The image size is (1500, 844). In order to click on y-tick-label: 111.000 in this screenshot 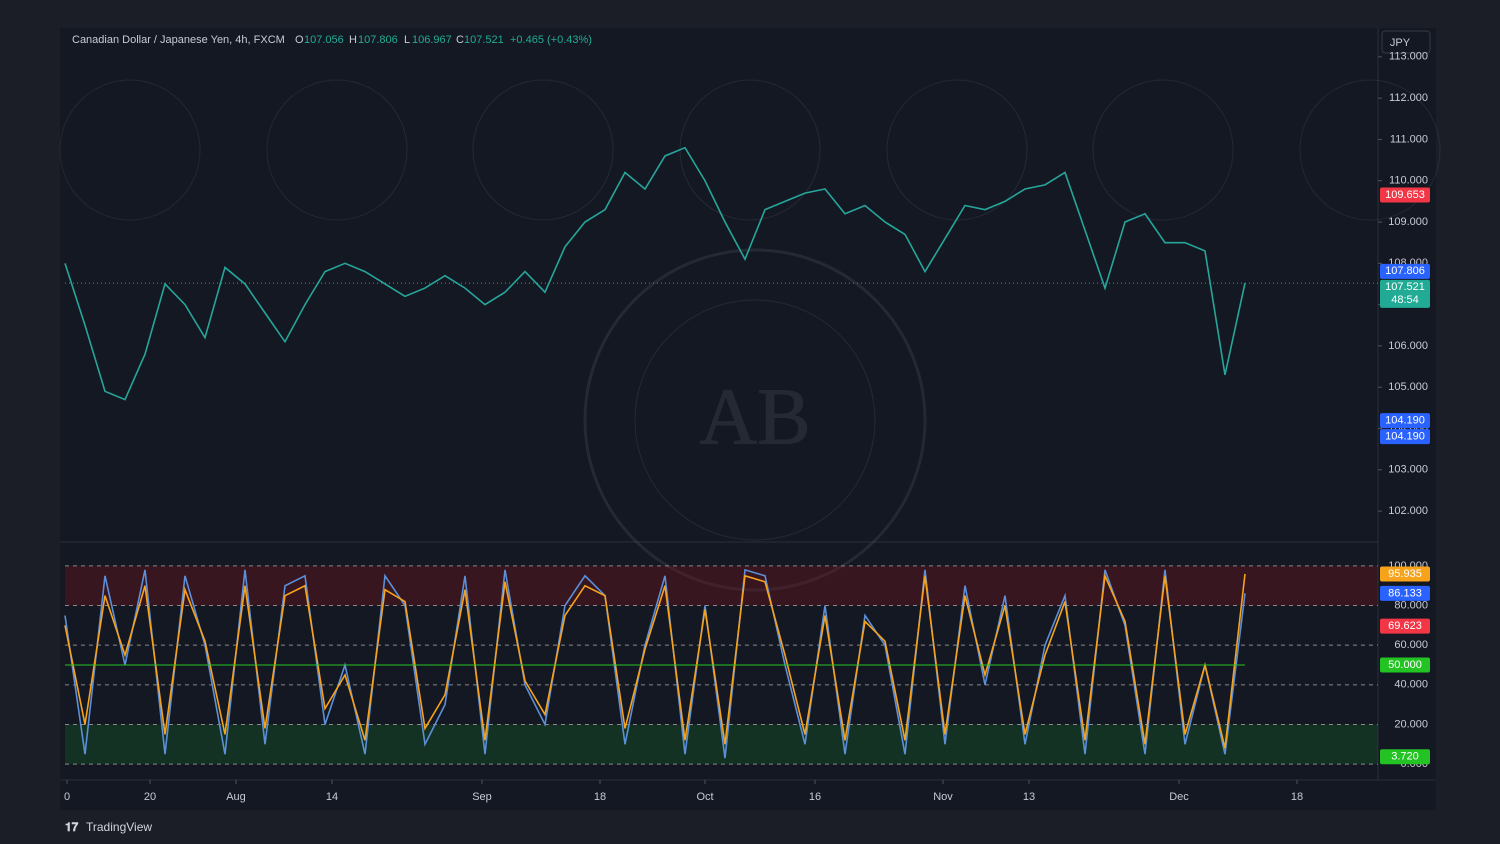, I will do `click(1409, 139)`.